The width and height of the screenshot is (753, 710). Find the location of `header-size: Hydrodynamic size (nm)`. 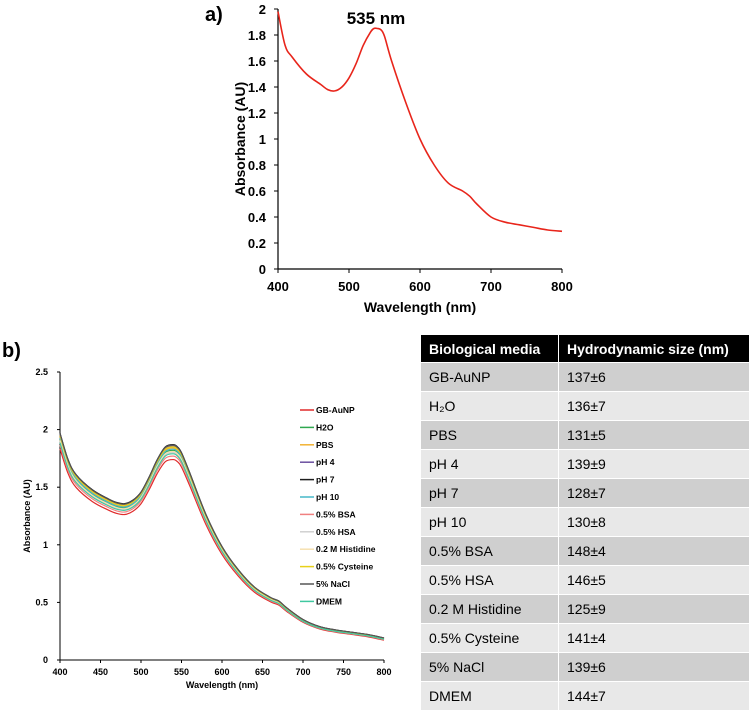

header-size: Hydrodynamic size (nm) is located at coordinates (654, 349).